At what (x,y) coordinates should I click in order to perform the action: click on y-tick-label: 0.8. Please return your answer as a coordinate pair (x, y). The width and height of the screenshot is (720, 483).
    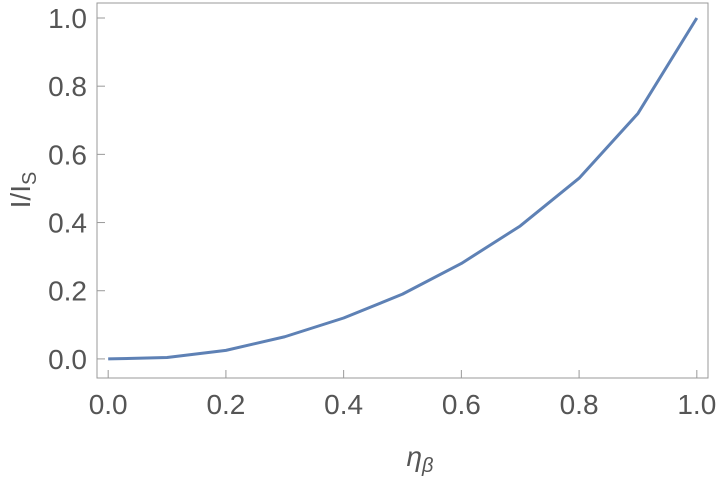
    Looking at the image, I should click on (67, 86).